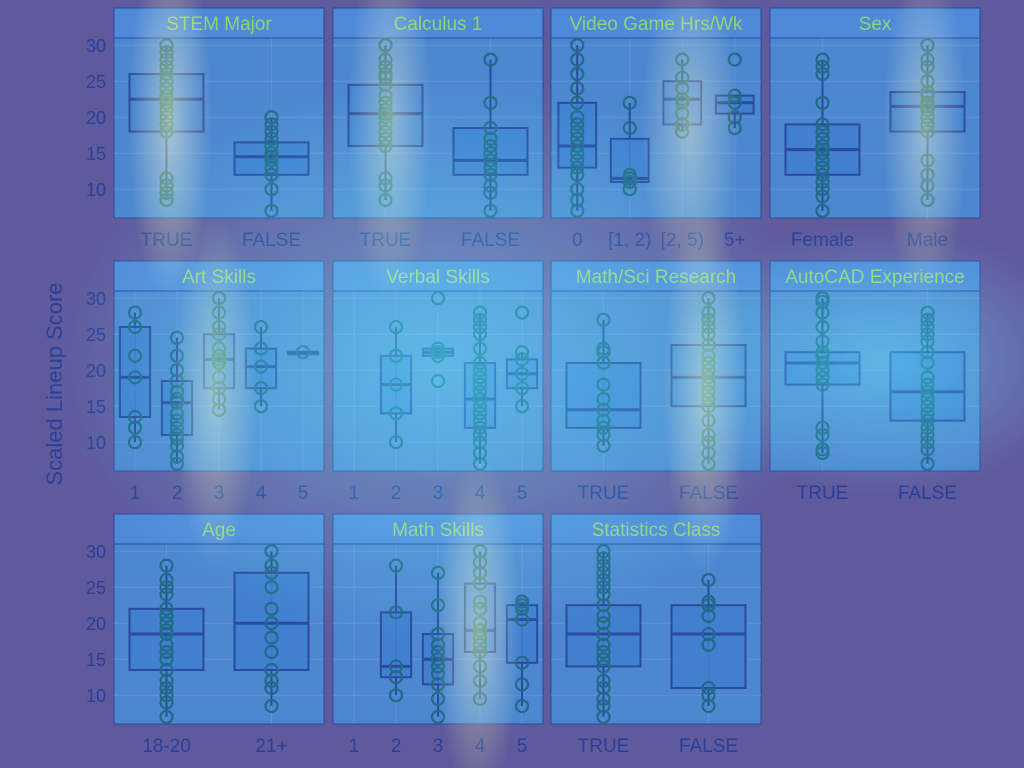 The width and height of the screenshot is (1024, 768). I want to click on facet-panel: Calculus 1 TRUE FALSE, so click(438, 129).